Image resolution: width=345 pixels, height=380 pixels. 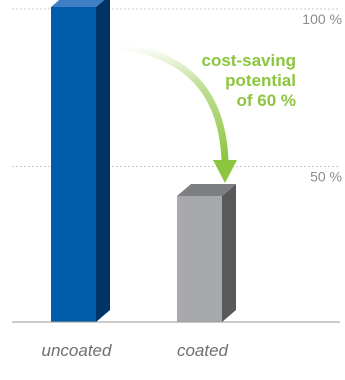 What do you see at coordinates (326, 177) in the screenshot?
I see `y-tick-label: 50 %` at bounding box center [326, 177].